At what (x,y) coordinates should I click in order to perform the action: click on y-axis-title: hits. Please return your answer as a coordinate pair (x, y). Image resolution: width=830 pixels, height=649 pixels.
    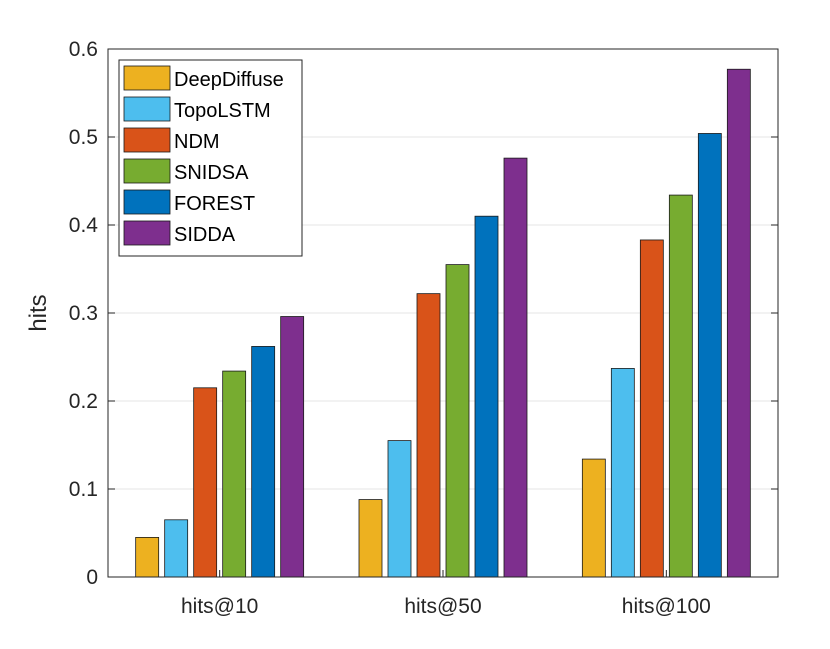
    Looking at the image, I should click on (38, 312).